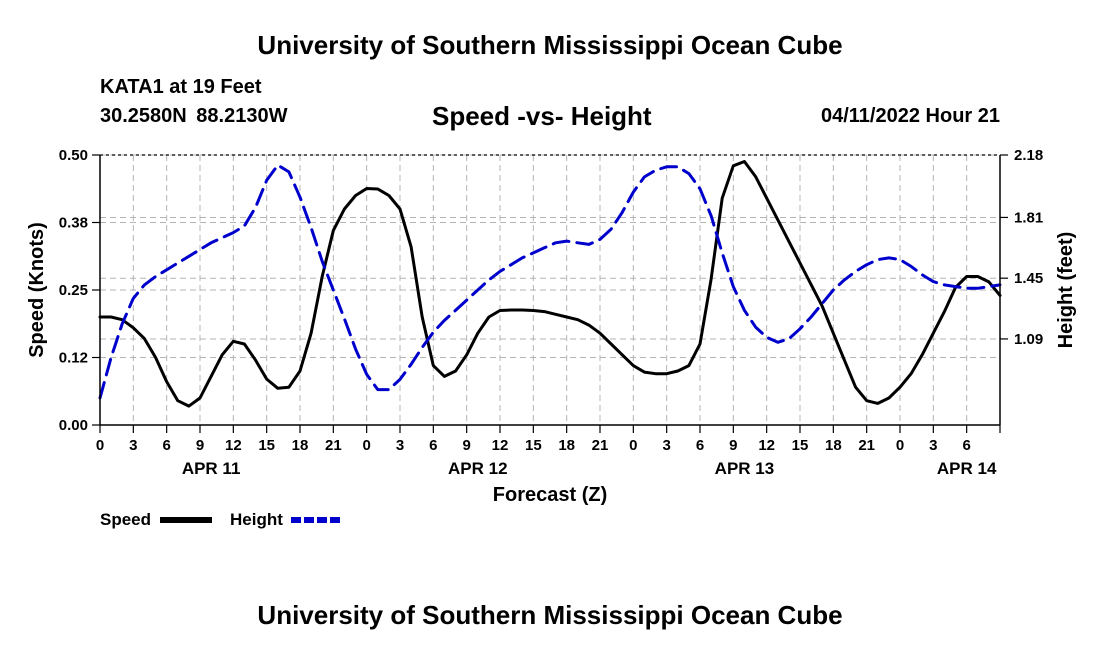  I want to click on y-left-tick-label: 0.38, so click(73, 223).